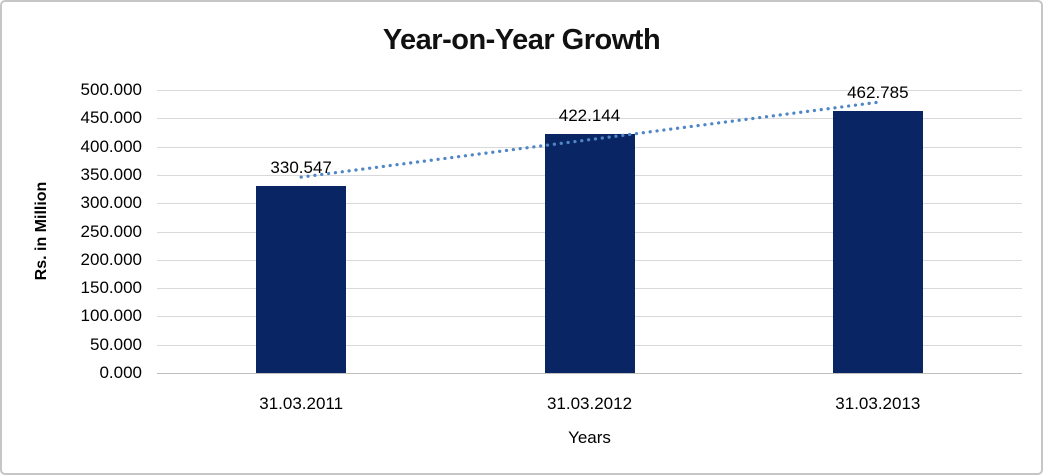  I want to click on y-tick-label: 450.000, so click(111, 118).